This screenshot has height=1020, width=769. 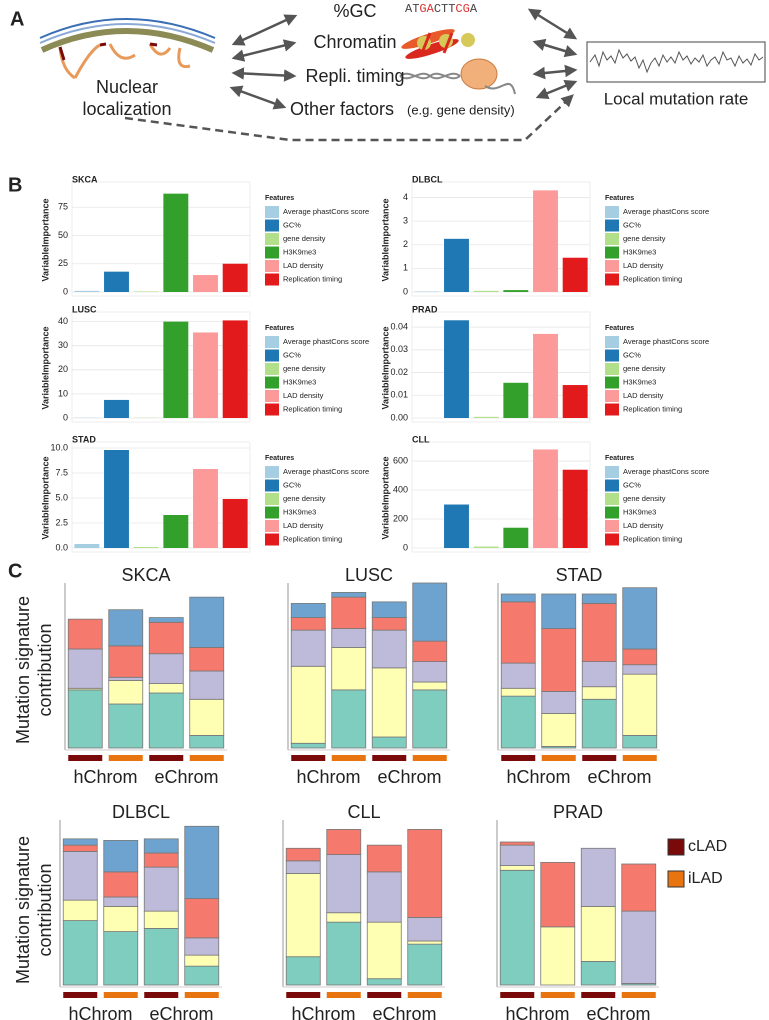 What do you see at coordinates (421, 439) in the screenshot?
I see `chart-title: CLL` at bounding box center [421, 439].